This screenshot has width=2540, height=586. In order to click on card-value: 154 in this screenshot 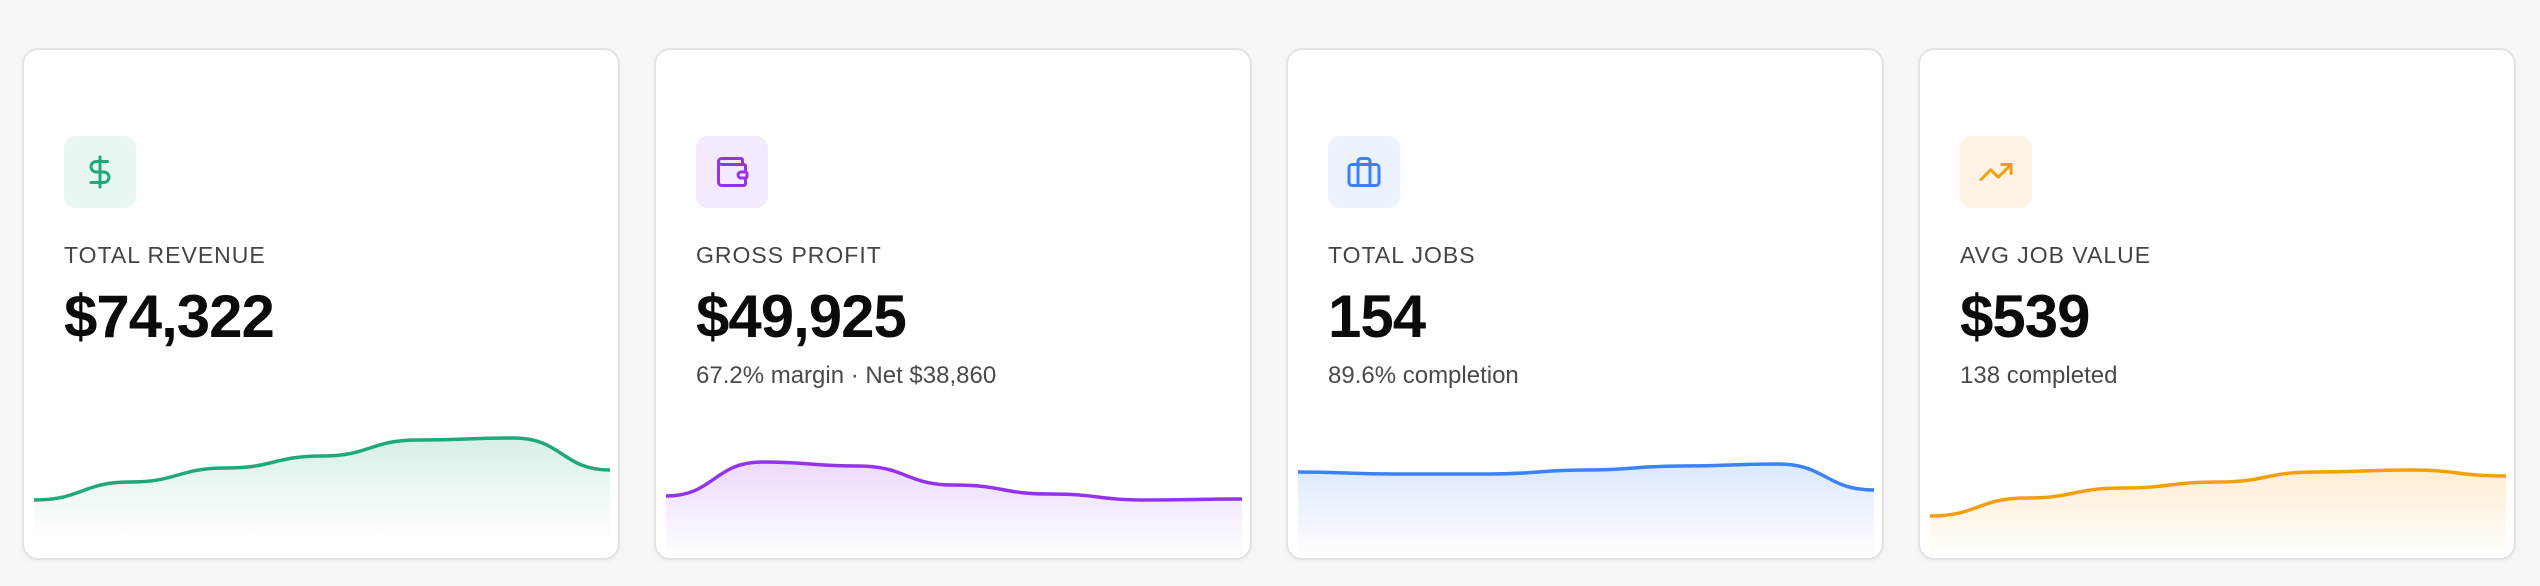, I will do `click(1377, 316)`.